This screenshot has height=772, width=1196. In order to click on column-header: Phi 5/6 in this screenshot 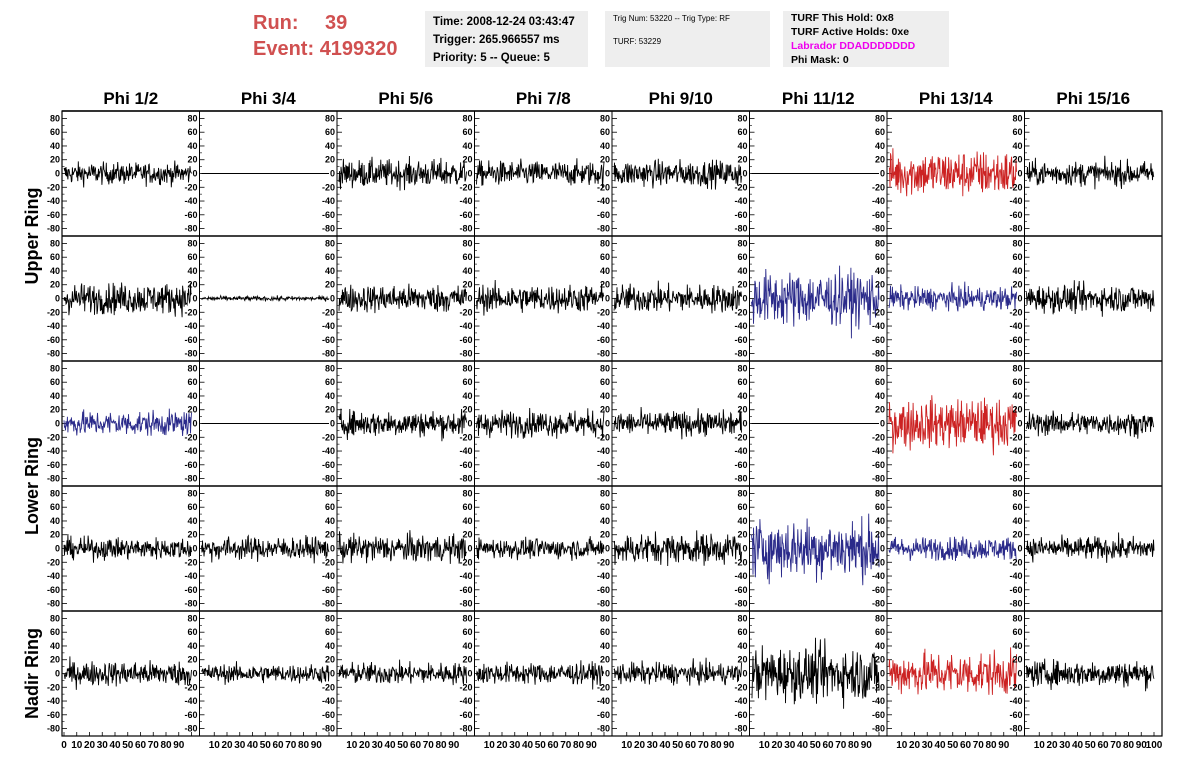, I will do `click(405, 98)`.